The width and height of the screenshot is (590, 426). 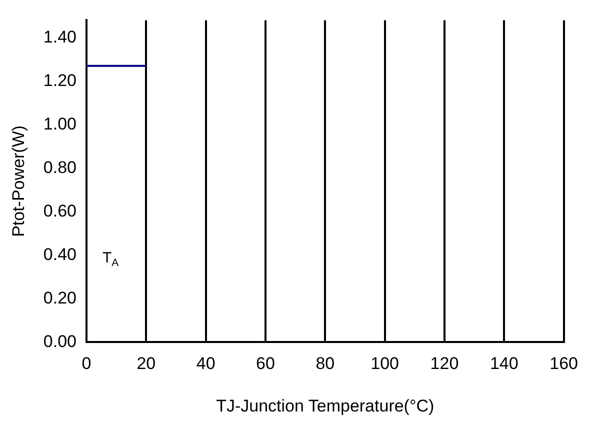 What do you see at coordinates (206, 364) in the screenshot?
I see `x-tick-label: 40` at bounding box center [206, 364].